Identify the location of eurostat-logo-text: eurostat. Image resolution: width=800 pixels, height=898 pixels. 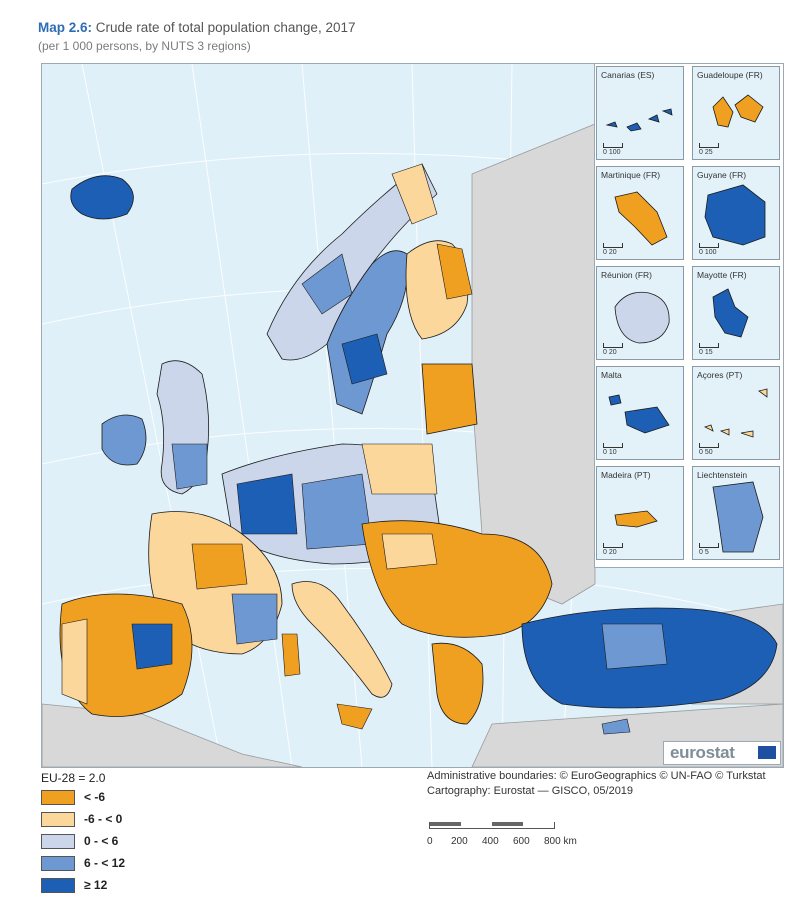
(702, 752).